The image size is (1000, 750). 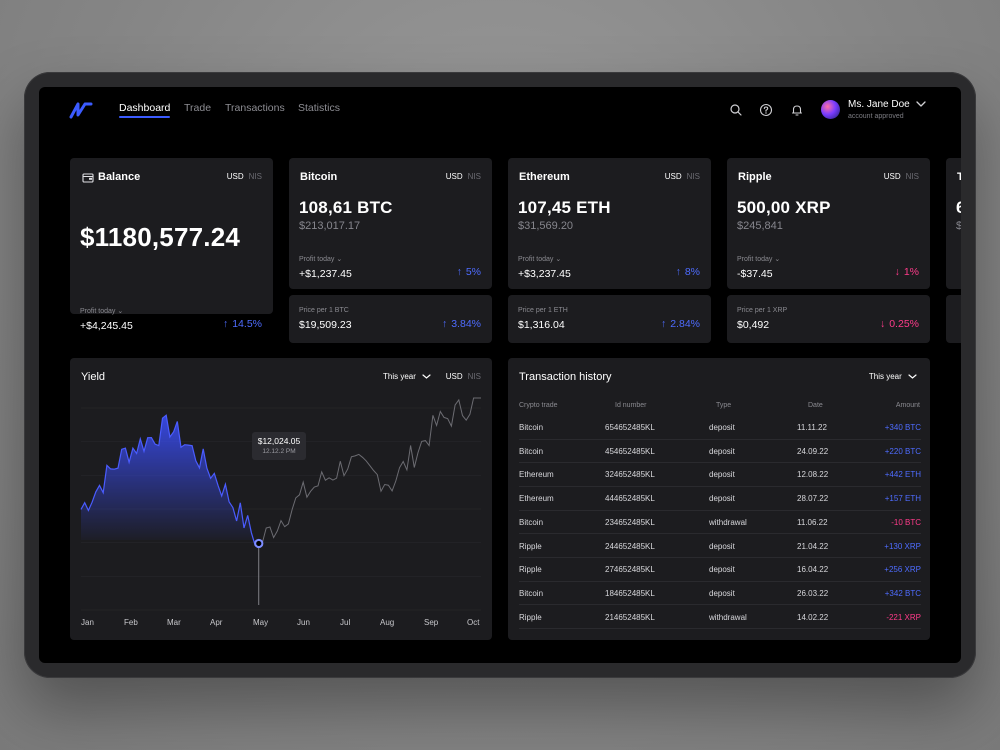 I want to click on nav-dashboard: Dashboard, so click(x=145, y=110).